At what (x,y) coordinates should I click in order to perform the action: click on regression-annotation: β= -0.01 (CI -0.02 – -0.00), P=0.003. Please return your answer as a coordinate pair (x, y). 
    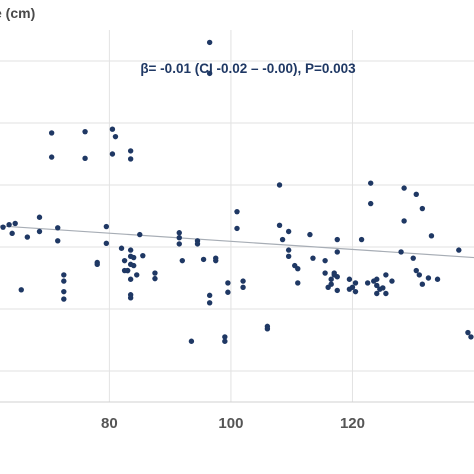
    Looking at the image, I should click on (248, 68).